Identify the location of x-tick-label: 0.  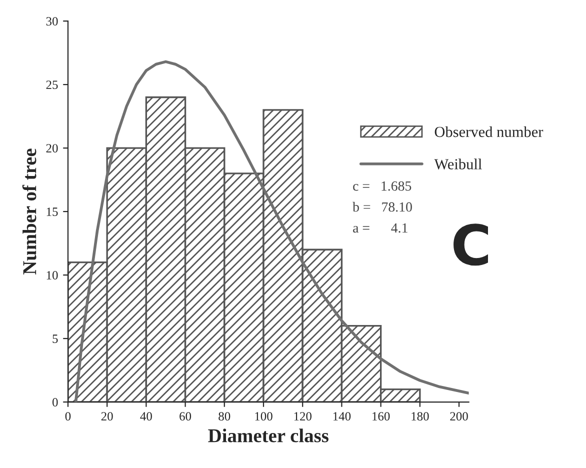
(68, 416).